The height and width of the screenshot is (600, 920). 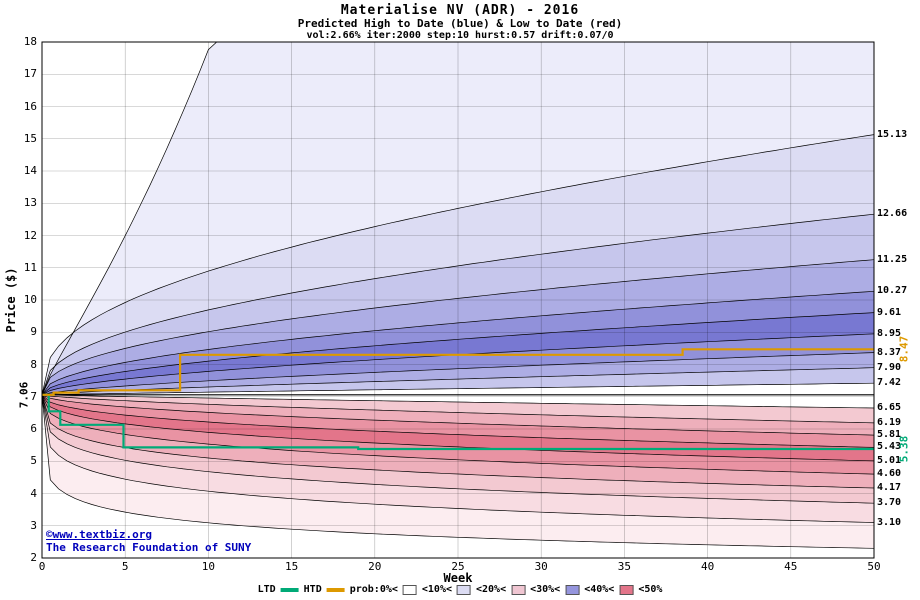 What do you see at coordinates (409, 589) in the screenshot?
I see `legend-swatch-band-prob0` at bounding box center [409, 589].